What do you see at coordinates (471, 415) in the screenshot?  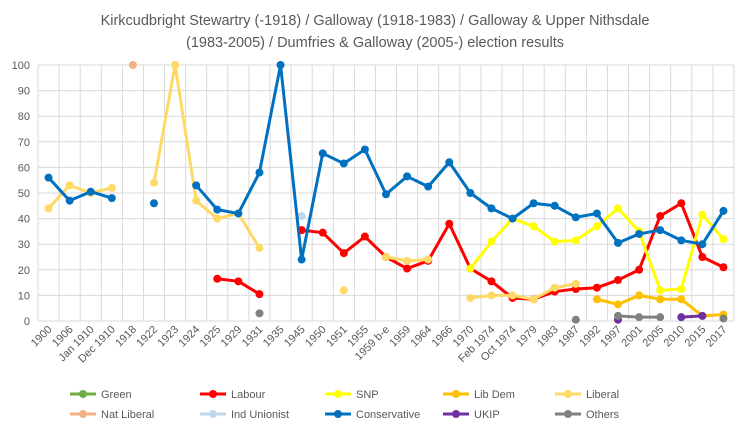 I see `legend-item: UKIP` at bounding box center [471, 415].